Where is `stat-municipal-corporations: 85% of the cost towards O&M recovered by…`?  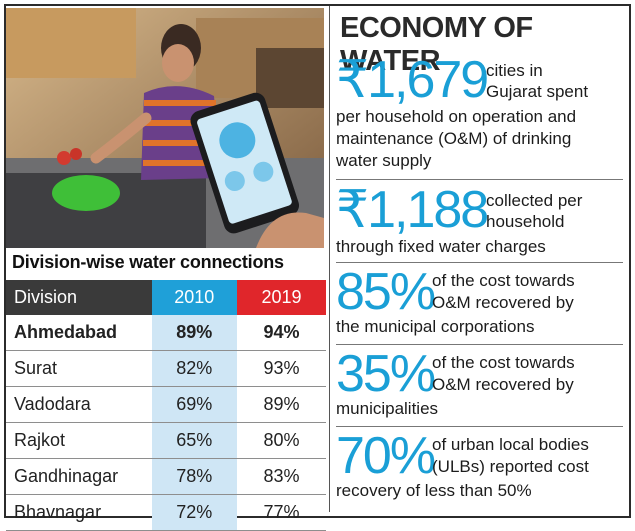 stat-municipal-corporations: 85% of the cost towards O&M recovered by… is located at coordinates (481, 304).